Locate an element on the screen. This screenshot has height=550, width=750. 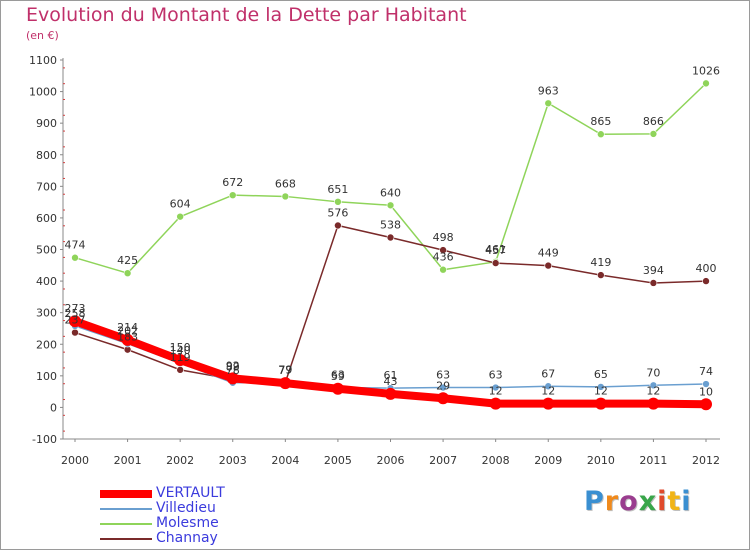
data-label-molesme: 604 is located at coordinates (180, 204).